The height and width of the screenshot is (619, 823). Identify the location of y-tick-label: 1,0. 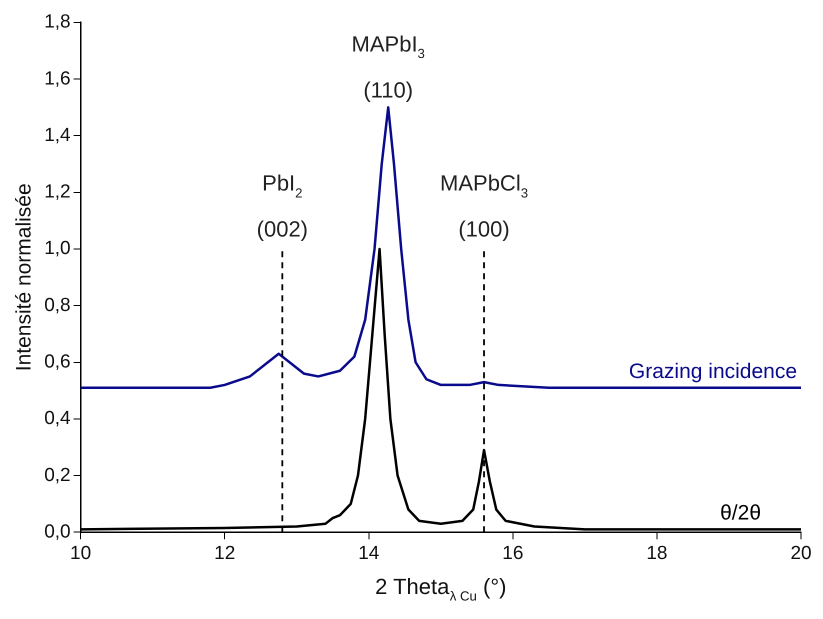
(57, 249).